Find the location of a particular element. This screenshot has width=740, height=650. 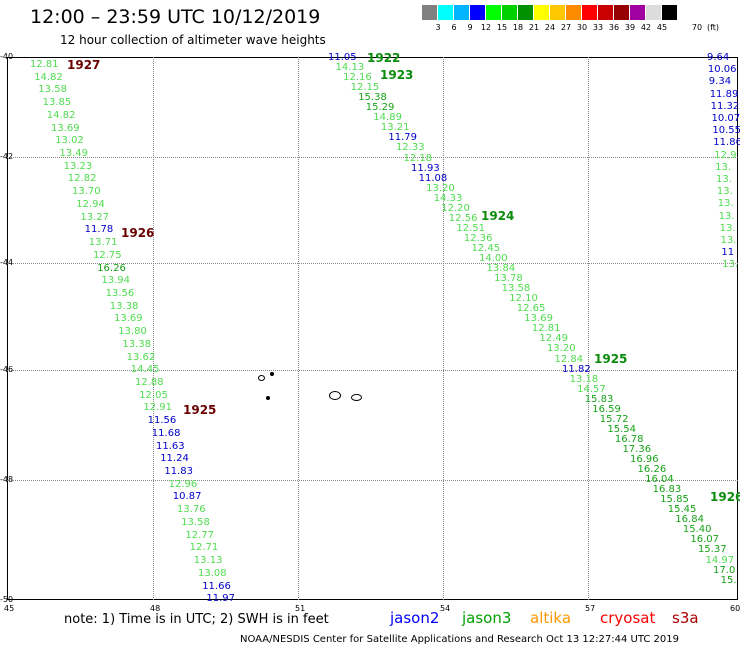

wave-height-reading: 16.07 is located at coordinates (705, 540).